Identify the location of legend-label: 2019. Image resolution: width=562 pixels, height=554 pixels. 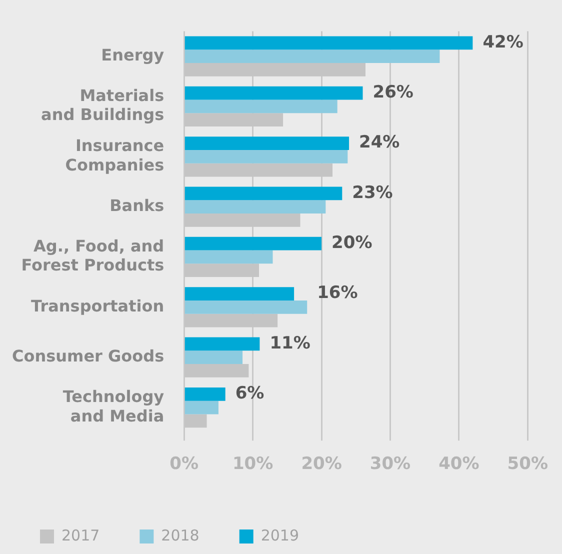
(280, 535).